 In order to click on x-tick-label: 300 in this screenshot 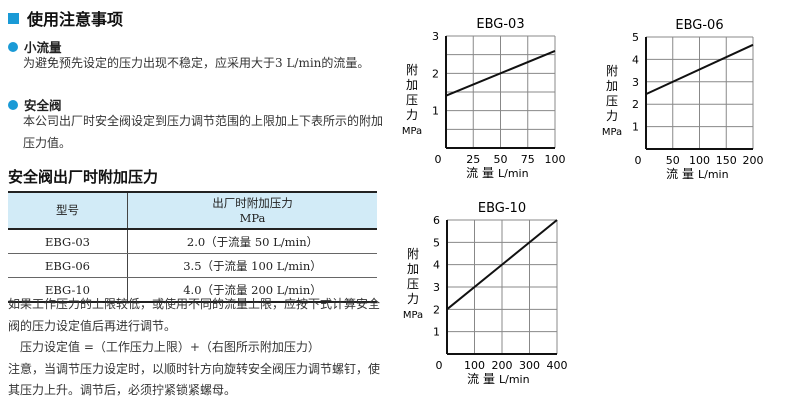, I will do `click(529, 365)`.